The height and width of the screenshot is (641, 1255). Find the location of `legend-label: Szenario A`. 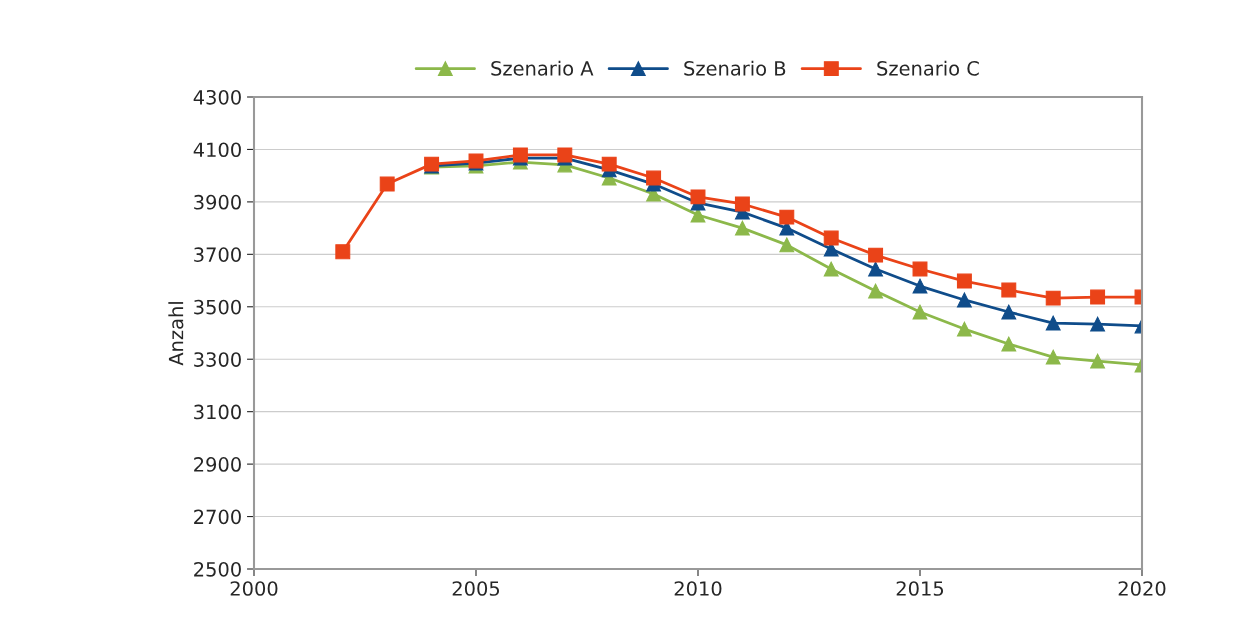

legend-label: Szenario A is located at coordinates (542, 68).